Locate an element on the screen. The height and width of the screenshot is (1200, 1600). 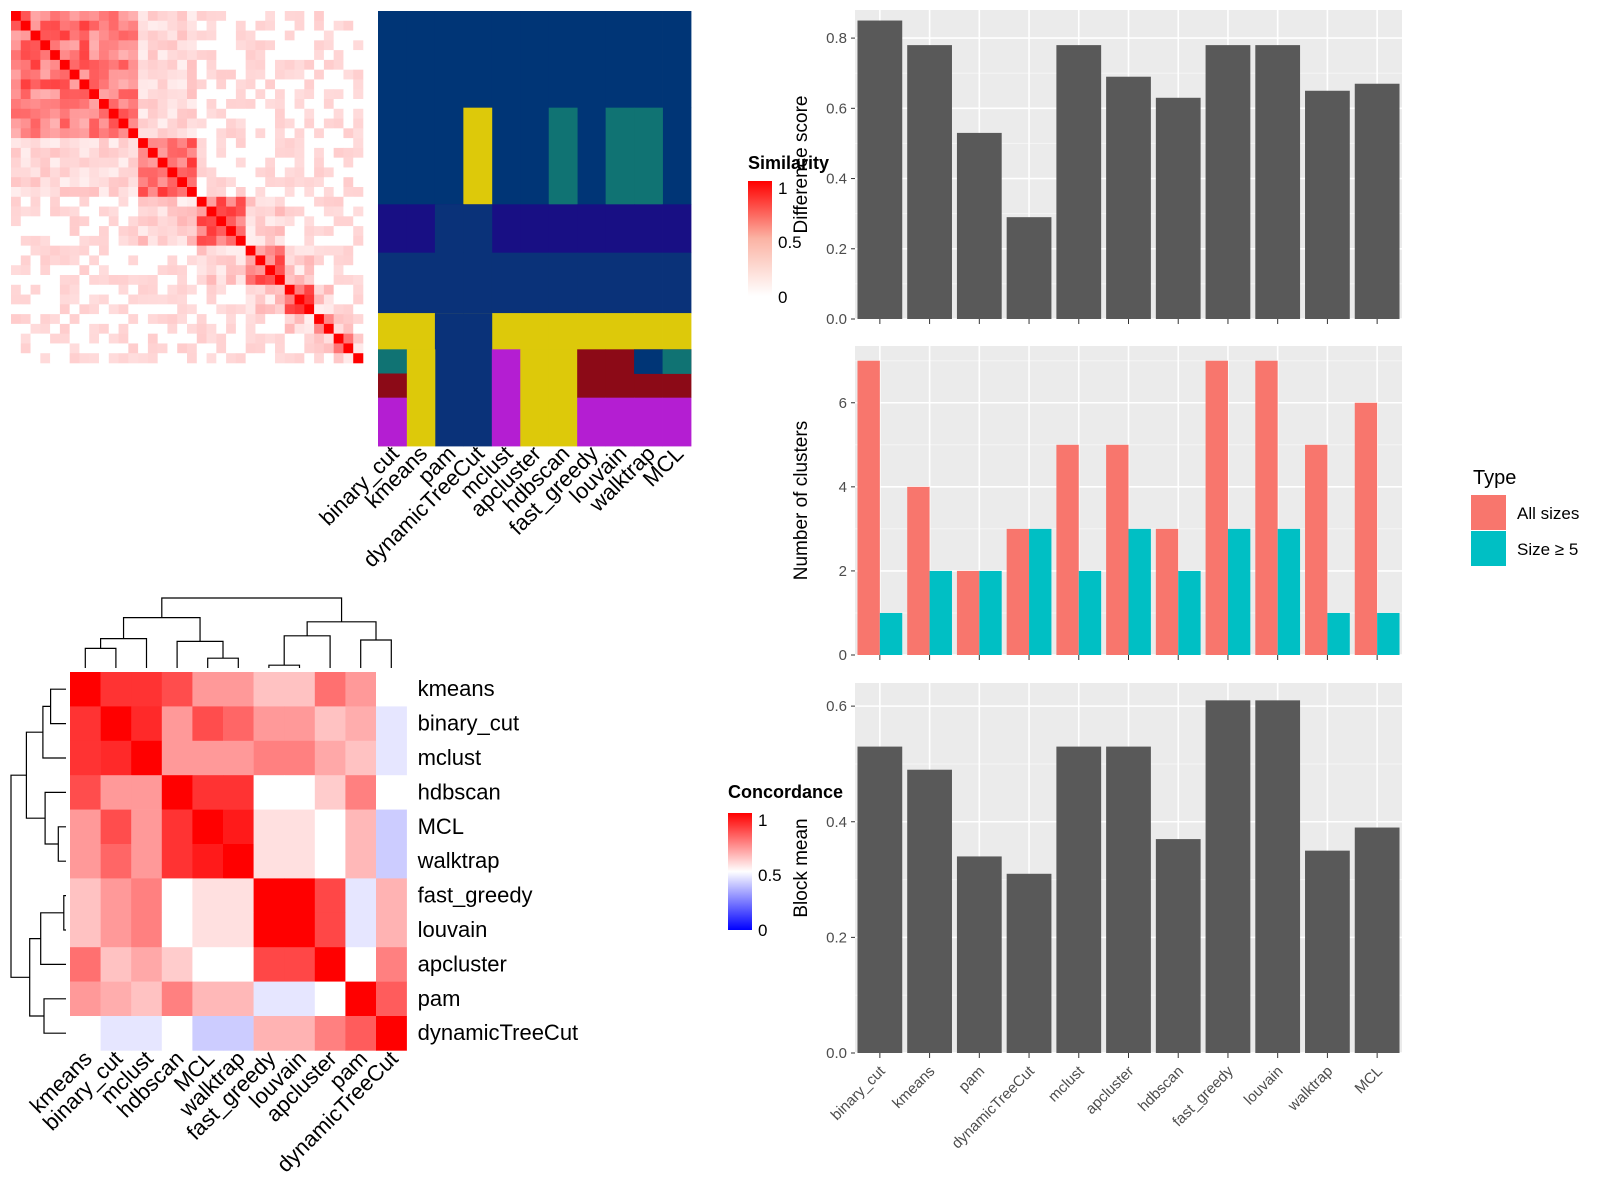
concordance-cell-MCL-louvain is located at coordinates (300, 827).